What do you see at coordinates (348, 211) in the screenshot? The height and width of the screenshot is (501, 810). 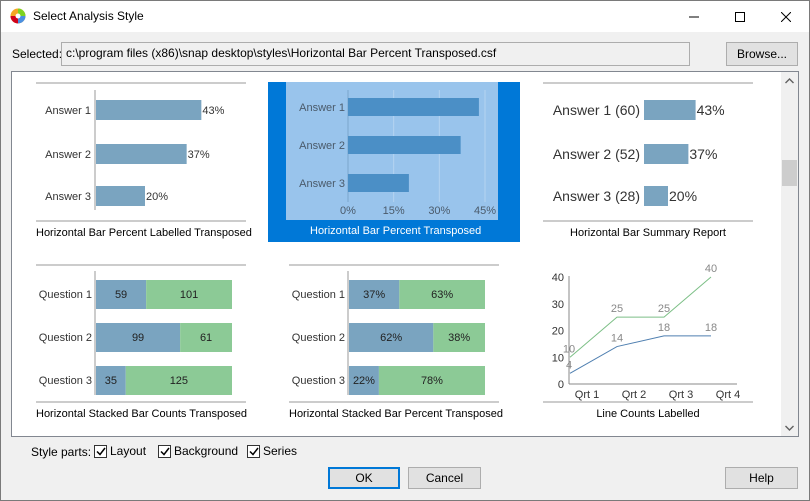 I see `tick-label: 0%` at bounding box center [348, 211].